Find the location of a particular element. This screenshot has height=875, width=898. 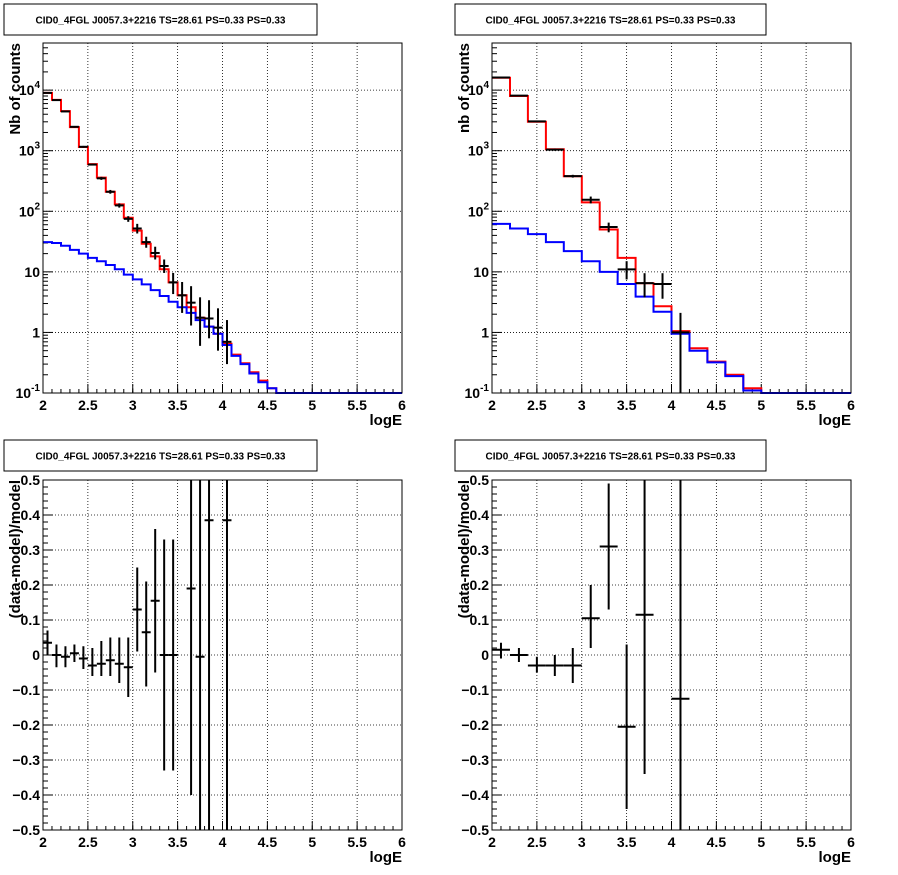

y-tick-label: 0.3 is located at coordinates (480, 550).